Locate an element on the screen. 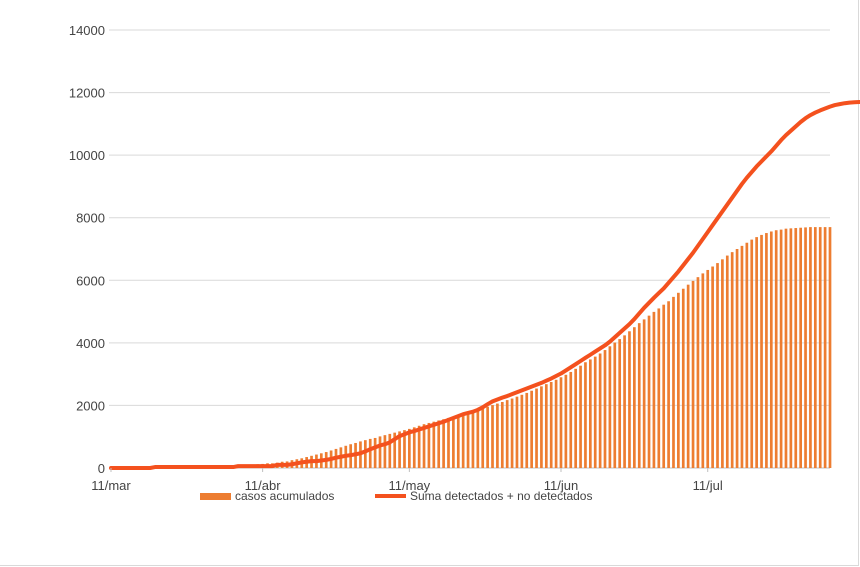 This screenshot has width=860, height=567. x-tick-label: 11/jun is located at coordinates (561, 485).